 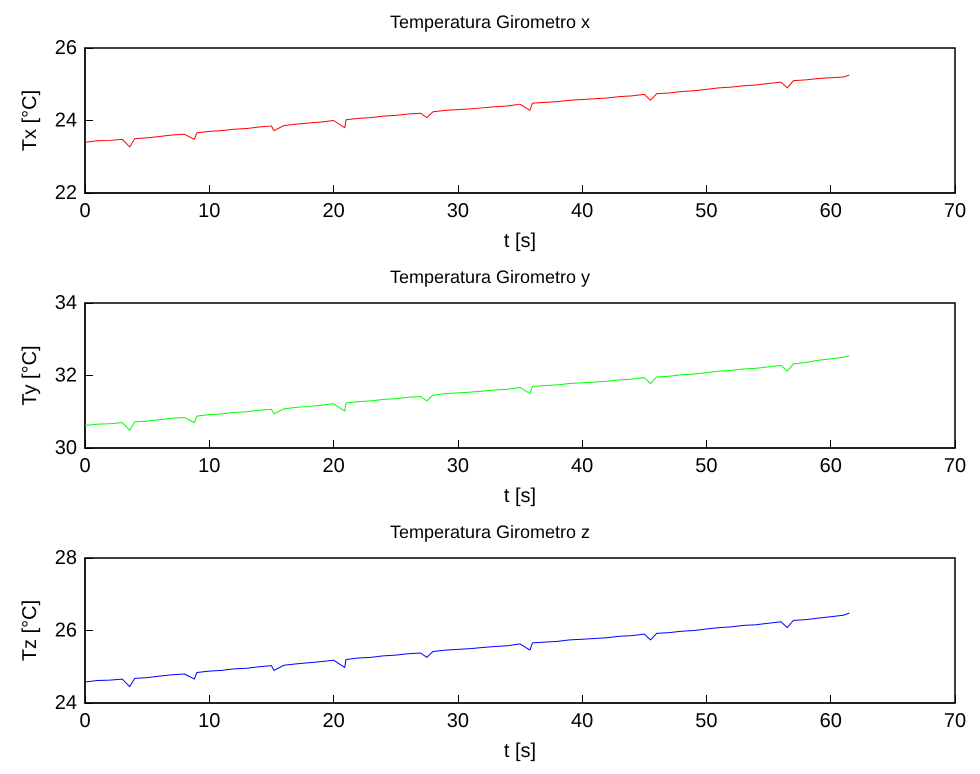 What do you see at coordinates (490, 277) in the screenshot?
I see `chart-title: Temperatura Girometro y` at bounding box center [490, 277].